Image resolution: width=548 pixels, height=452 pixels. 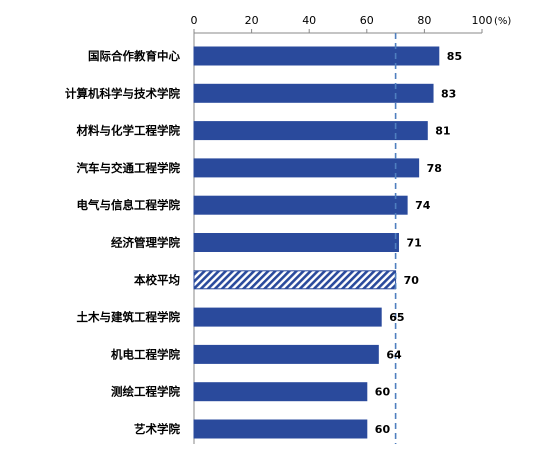 What do you see at coordinates (295, 280) in the screenshot?
I see `bar-average` at bounding box center [295, 280].